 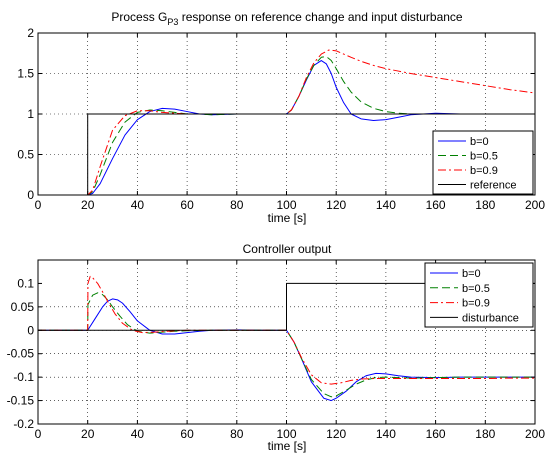 I want to click on bottom-legend: b=0 b=0.5 b=0.9 disturbance, so click(x=479, y=295).